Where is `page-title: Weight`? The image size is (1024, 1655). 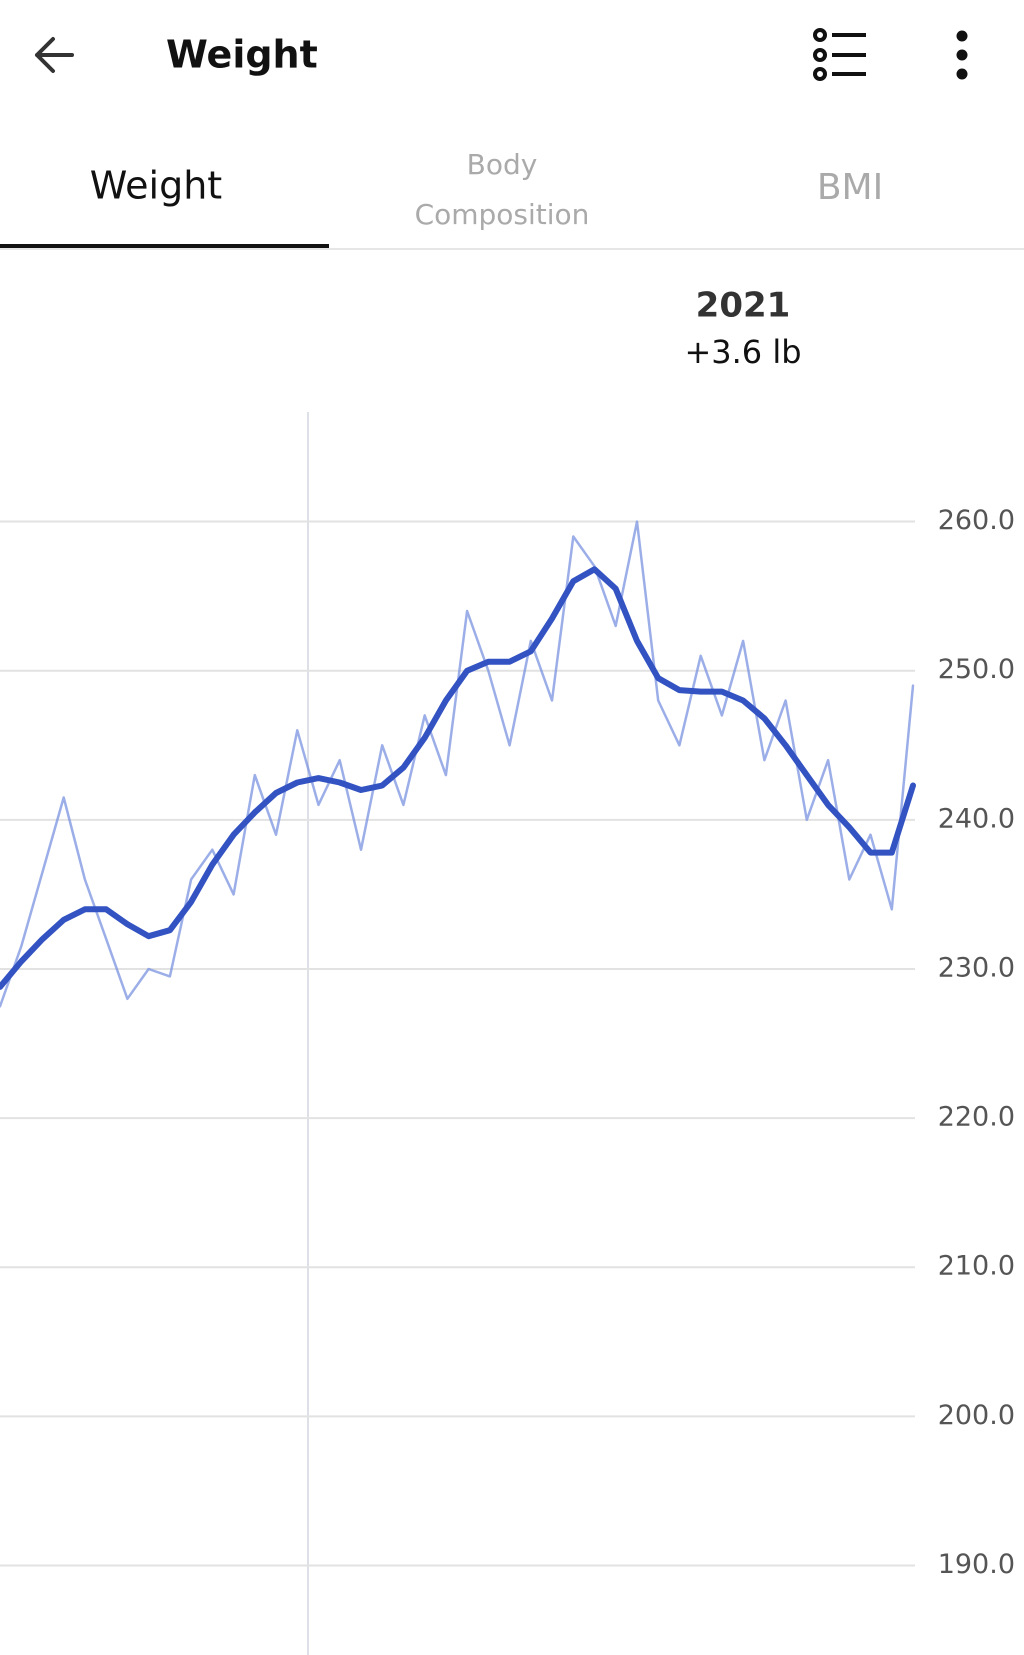
page-title: Weight is located at coordinates (242, 55).